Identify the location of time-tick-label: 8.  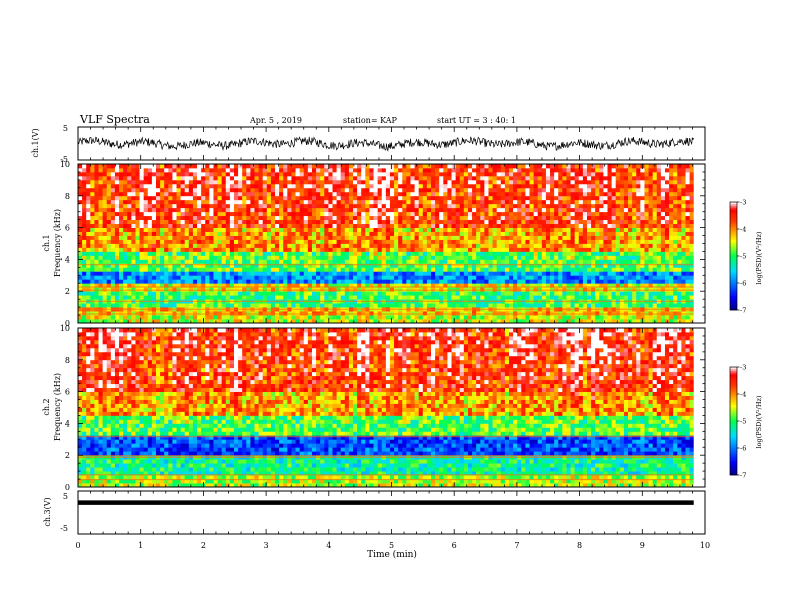
(579, 545).